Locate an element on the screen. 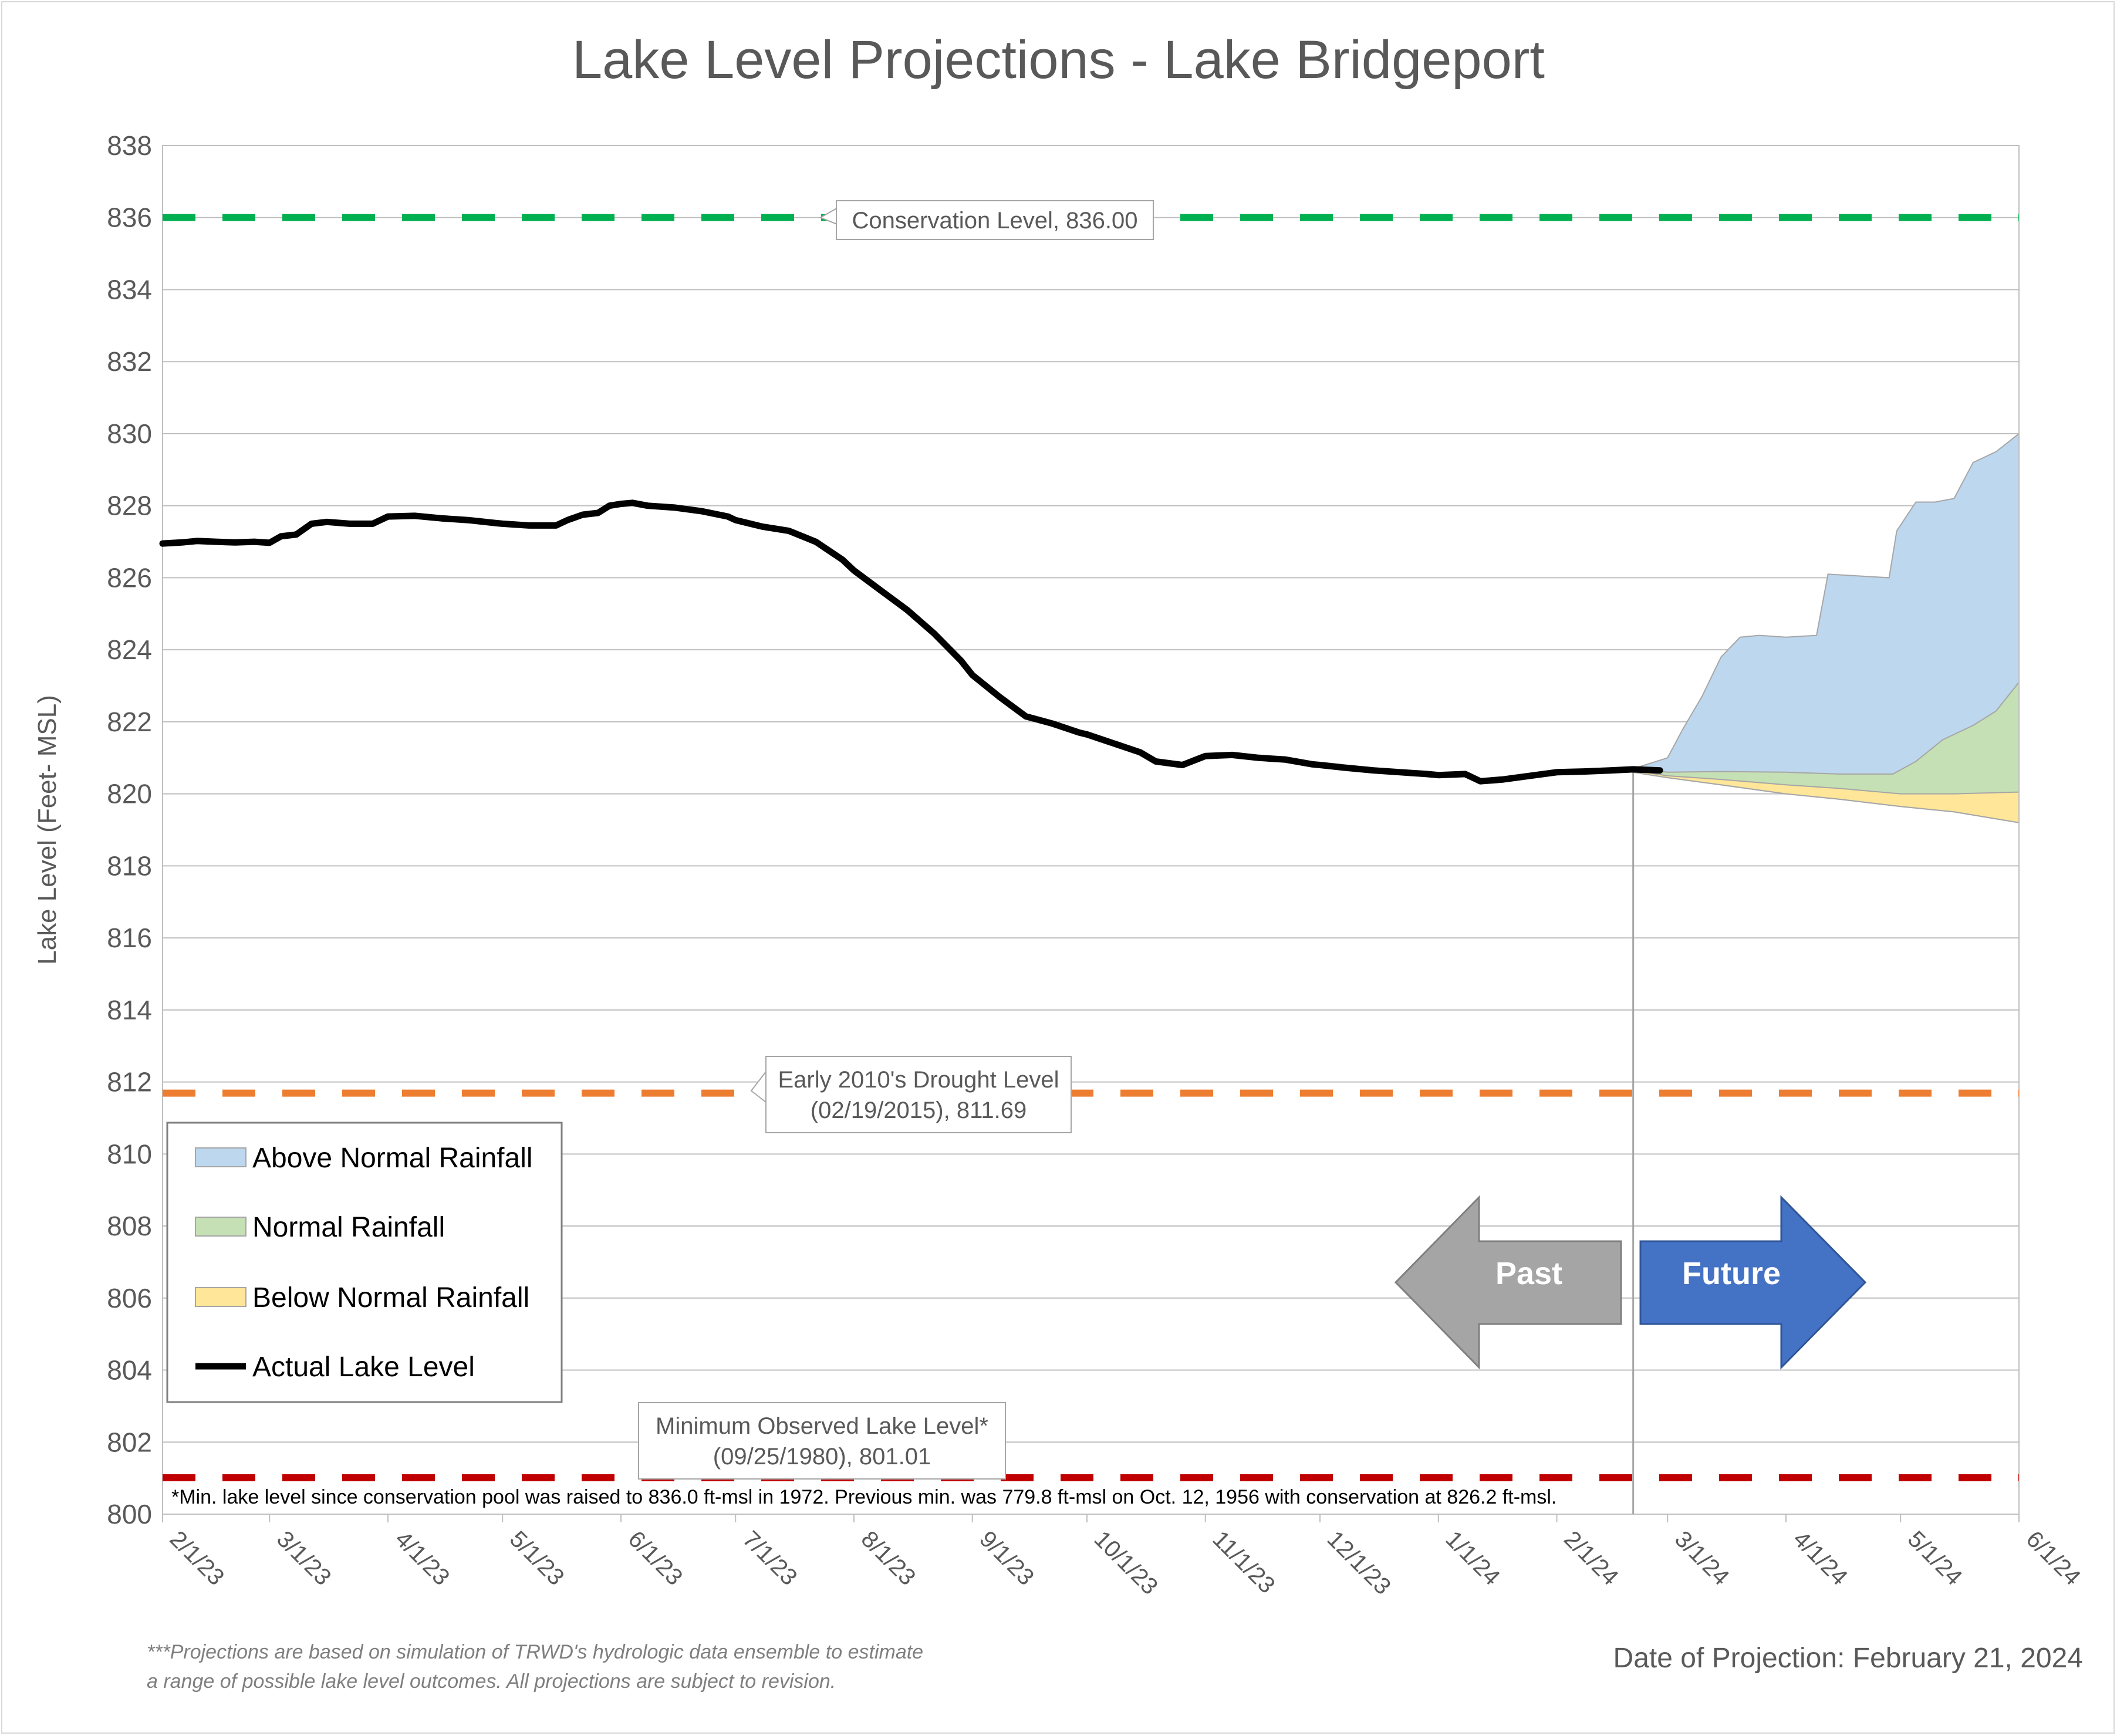  y-tick-label: 832 is located at coordinates (129, 362).